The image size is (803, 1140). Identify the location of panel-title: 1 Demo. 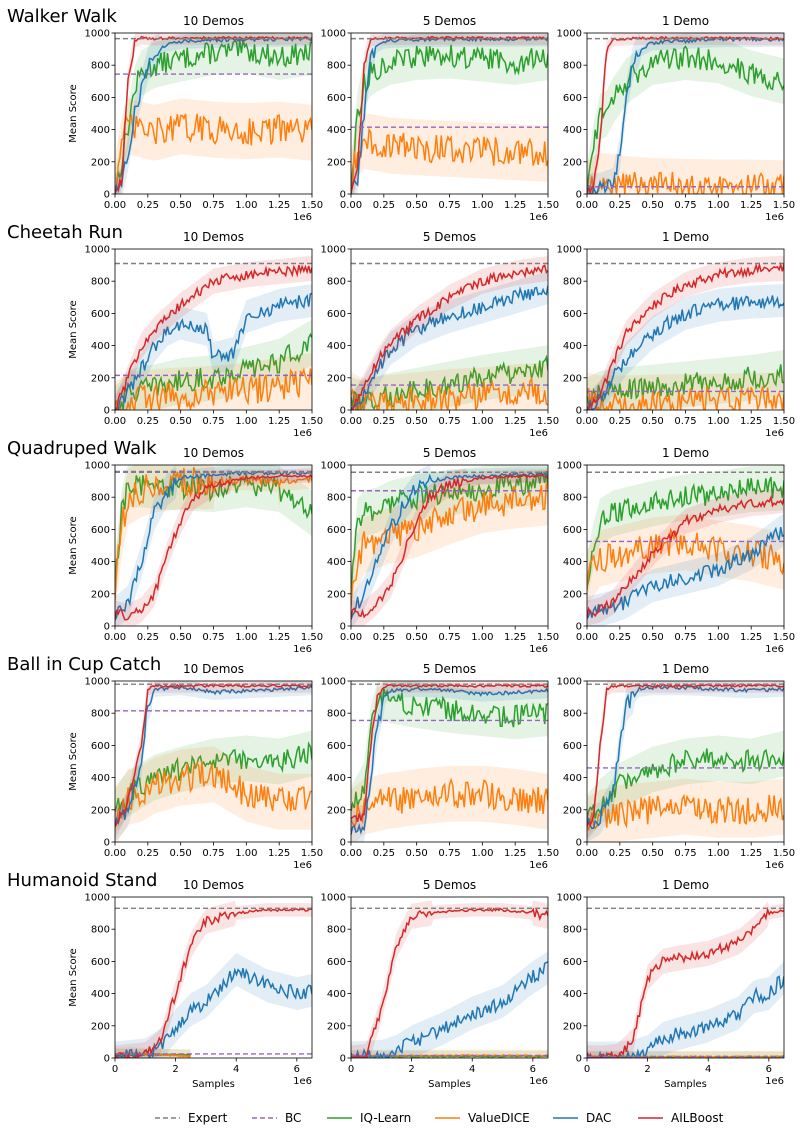
(685, 669).